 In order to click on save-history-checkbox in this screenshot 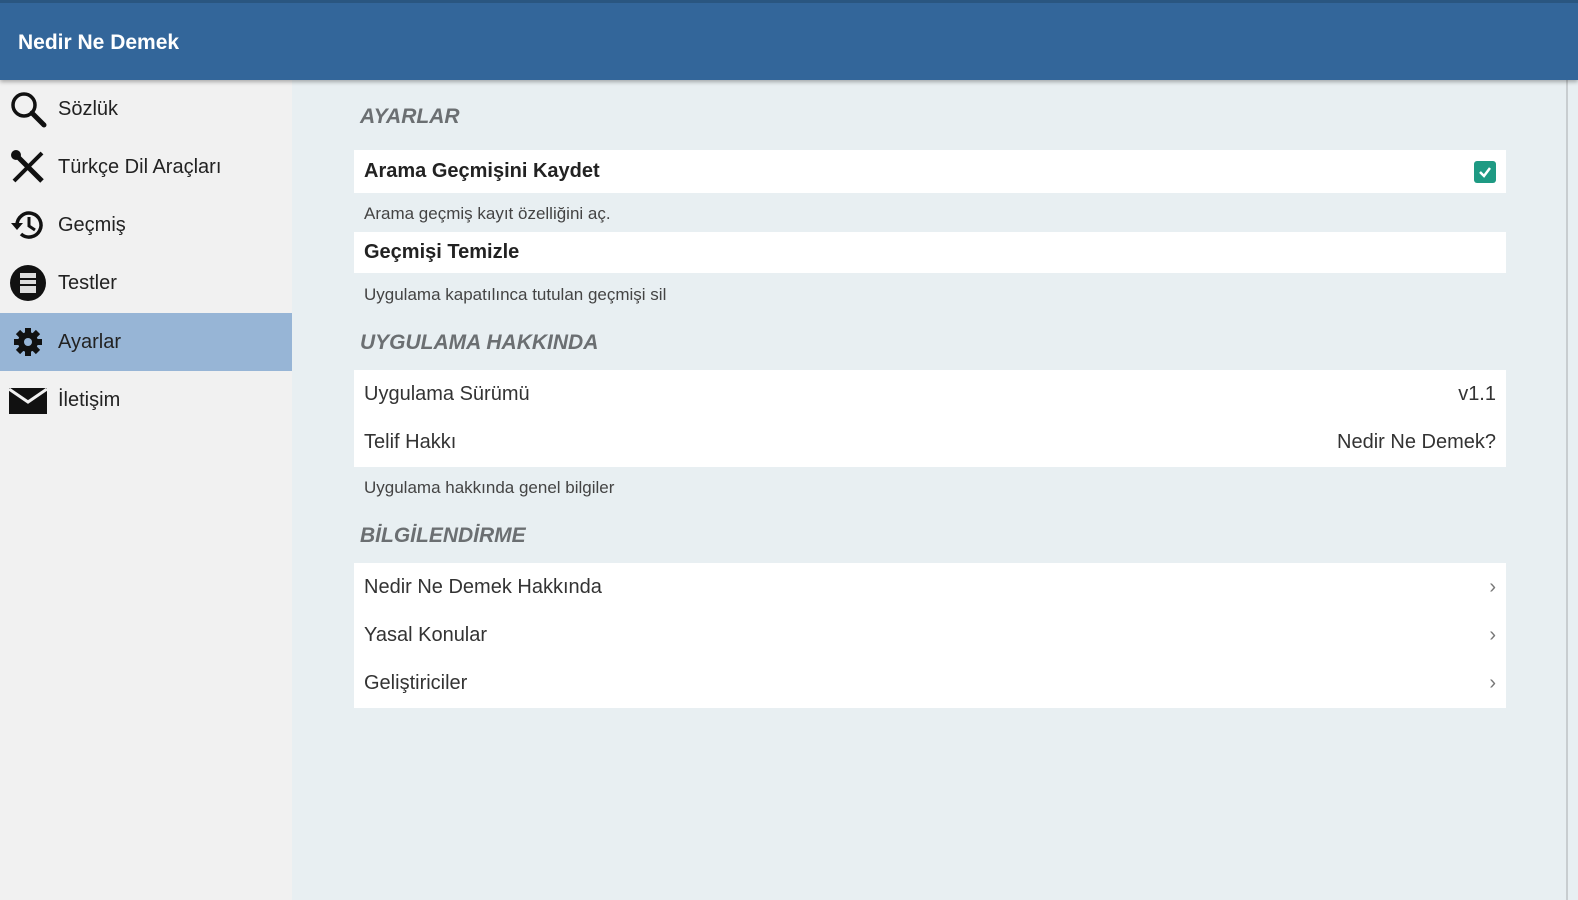, I will do `click(1485, 171)`.